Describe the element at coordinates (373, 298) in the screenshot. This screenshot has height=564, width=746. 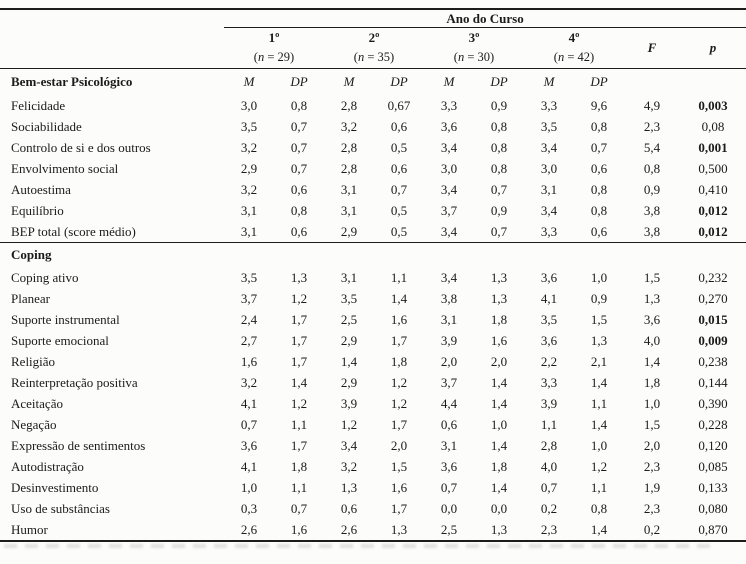
I see `table-row: Planear 3,7 1,2 3,5 1,4 3,8 1,3 4,1 0,9 1,3 0,270` at that location.